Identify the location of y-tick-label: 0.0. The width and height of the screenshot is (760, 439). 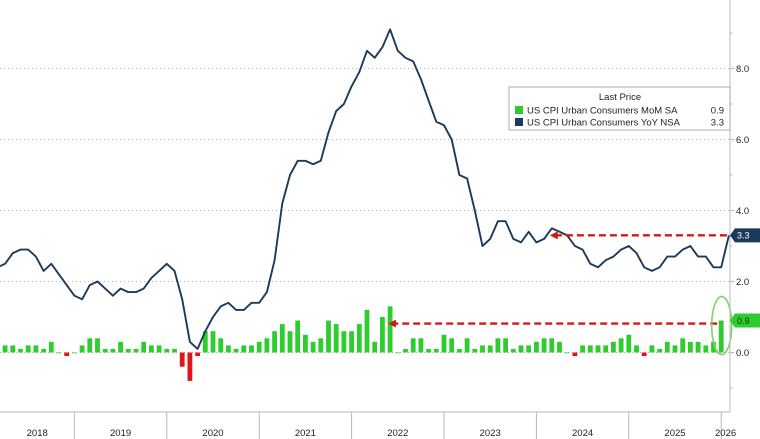
(742, 353).